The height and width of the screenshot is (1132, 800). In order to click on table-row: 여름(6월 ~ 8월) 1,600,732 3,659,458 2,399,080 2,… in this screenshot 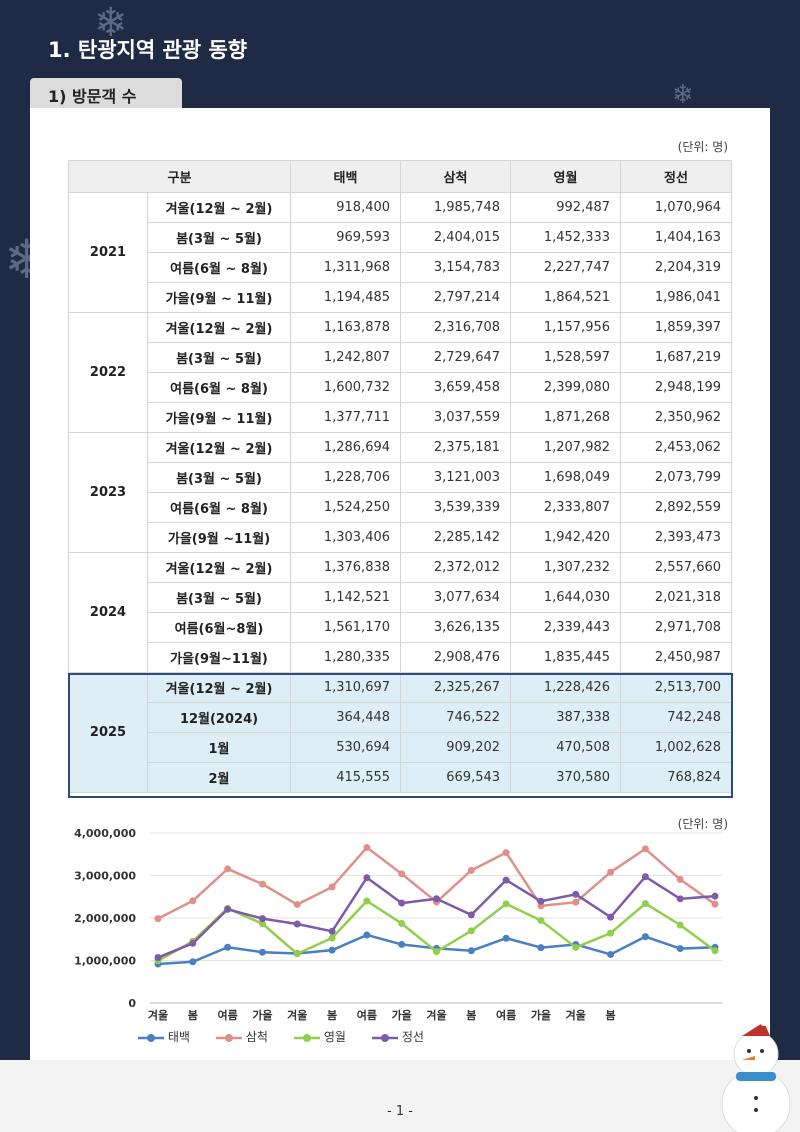, I will do `click(401, 387)`.